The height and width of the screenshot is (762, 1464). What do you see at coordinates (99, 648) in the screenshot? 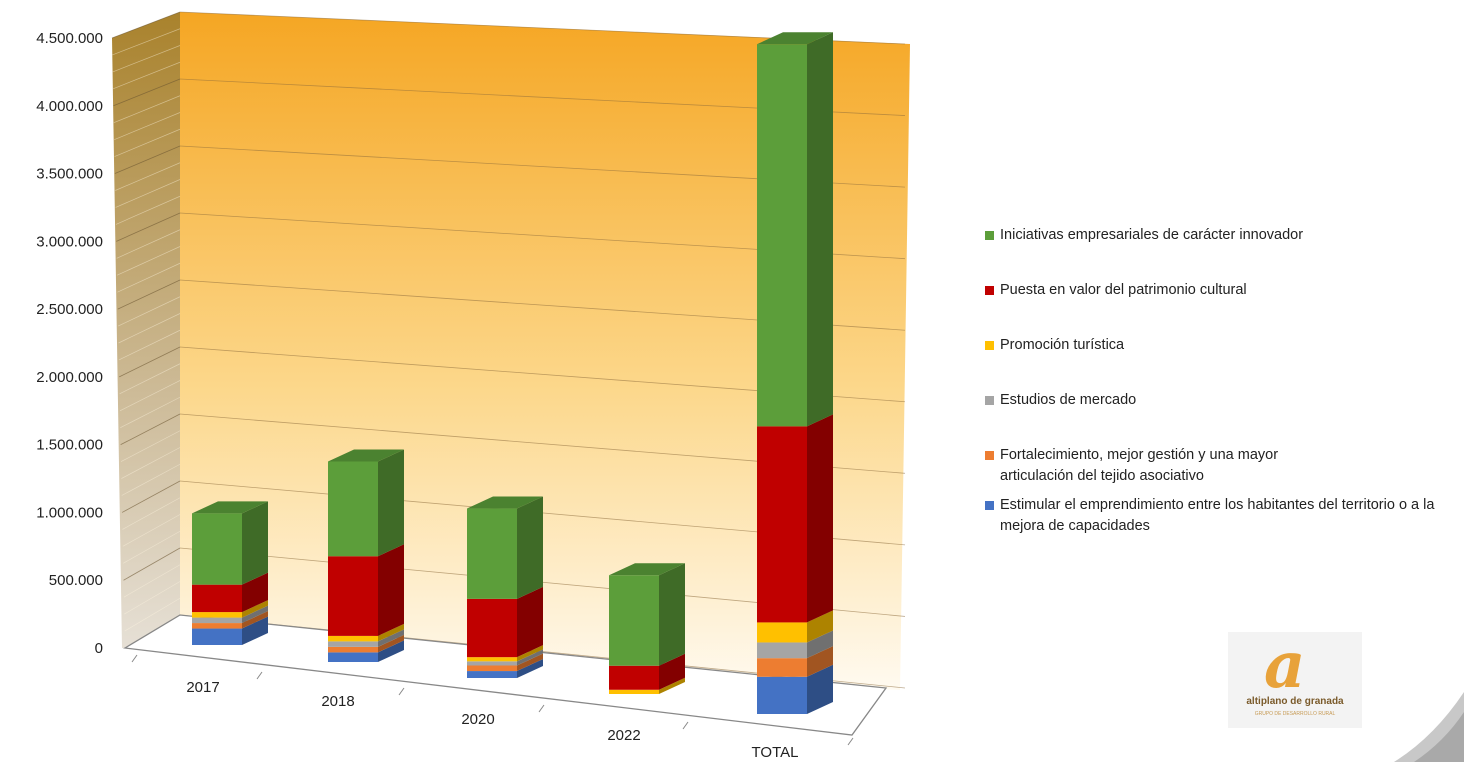
I see `y-tick-label: 0` at bounding box center [99, 648].